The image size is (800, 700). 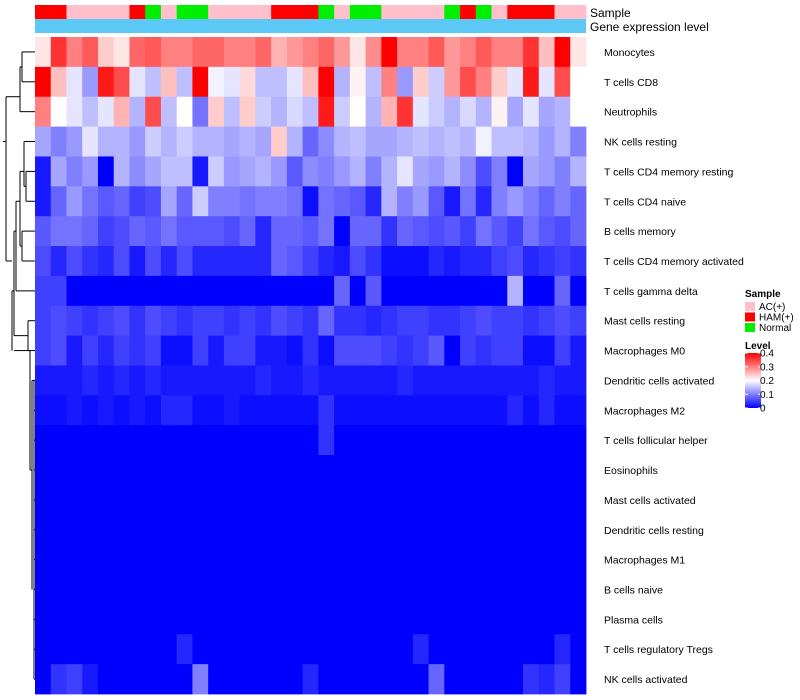 I want to click on row-label: B cells memory, so click(x=640, y=232).